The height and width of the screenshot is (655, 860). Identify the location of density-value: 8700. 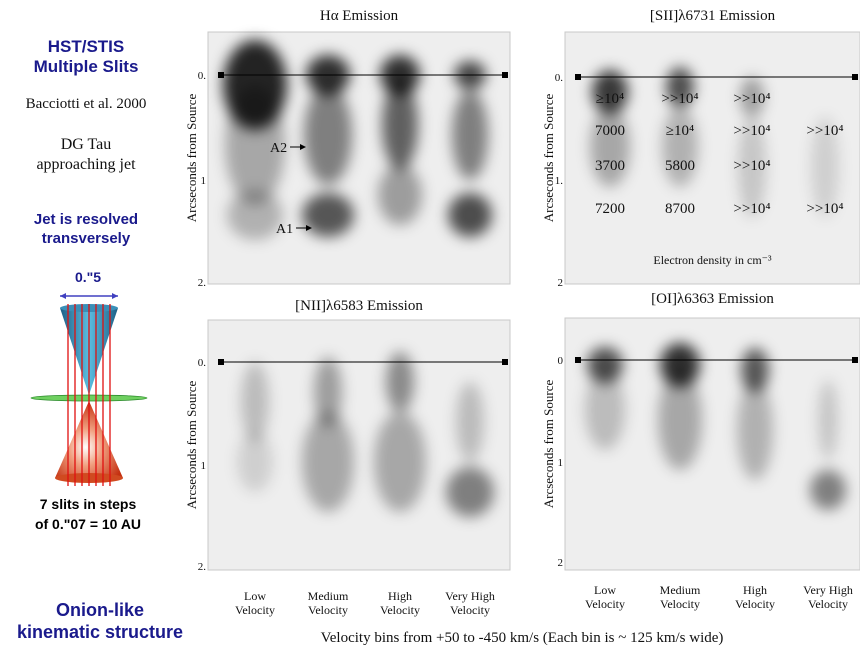
(680, 209).